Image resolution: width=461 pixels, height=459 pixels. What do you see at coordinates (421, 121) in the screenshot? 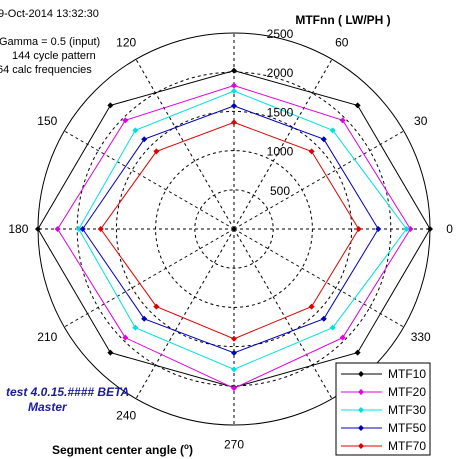
I see `angle-tick-label: 30` at bounding box center [421, 121].